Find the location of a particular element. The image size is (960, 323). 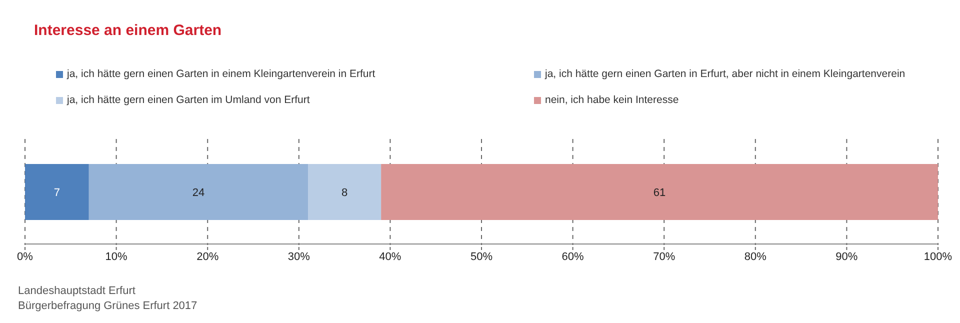

x-tick-label: 10% is located at coordinates (116, 256).